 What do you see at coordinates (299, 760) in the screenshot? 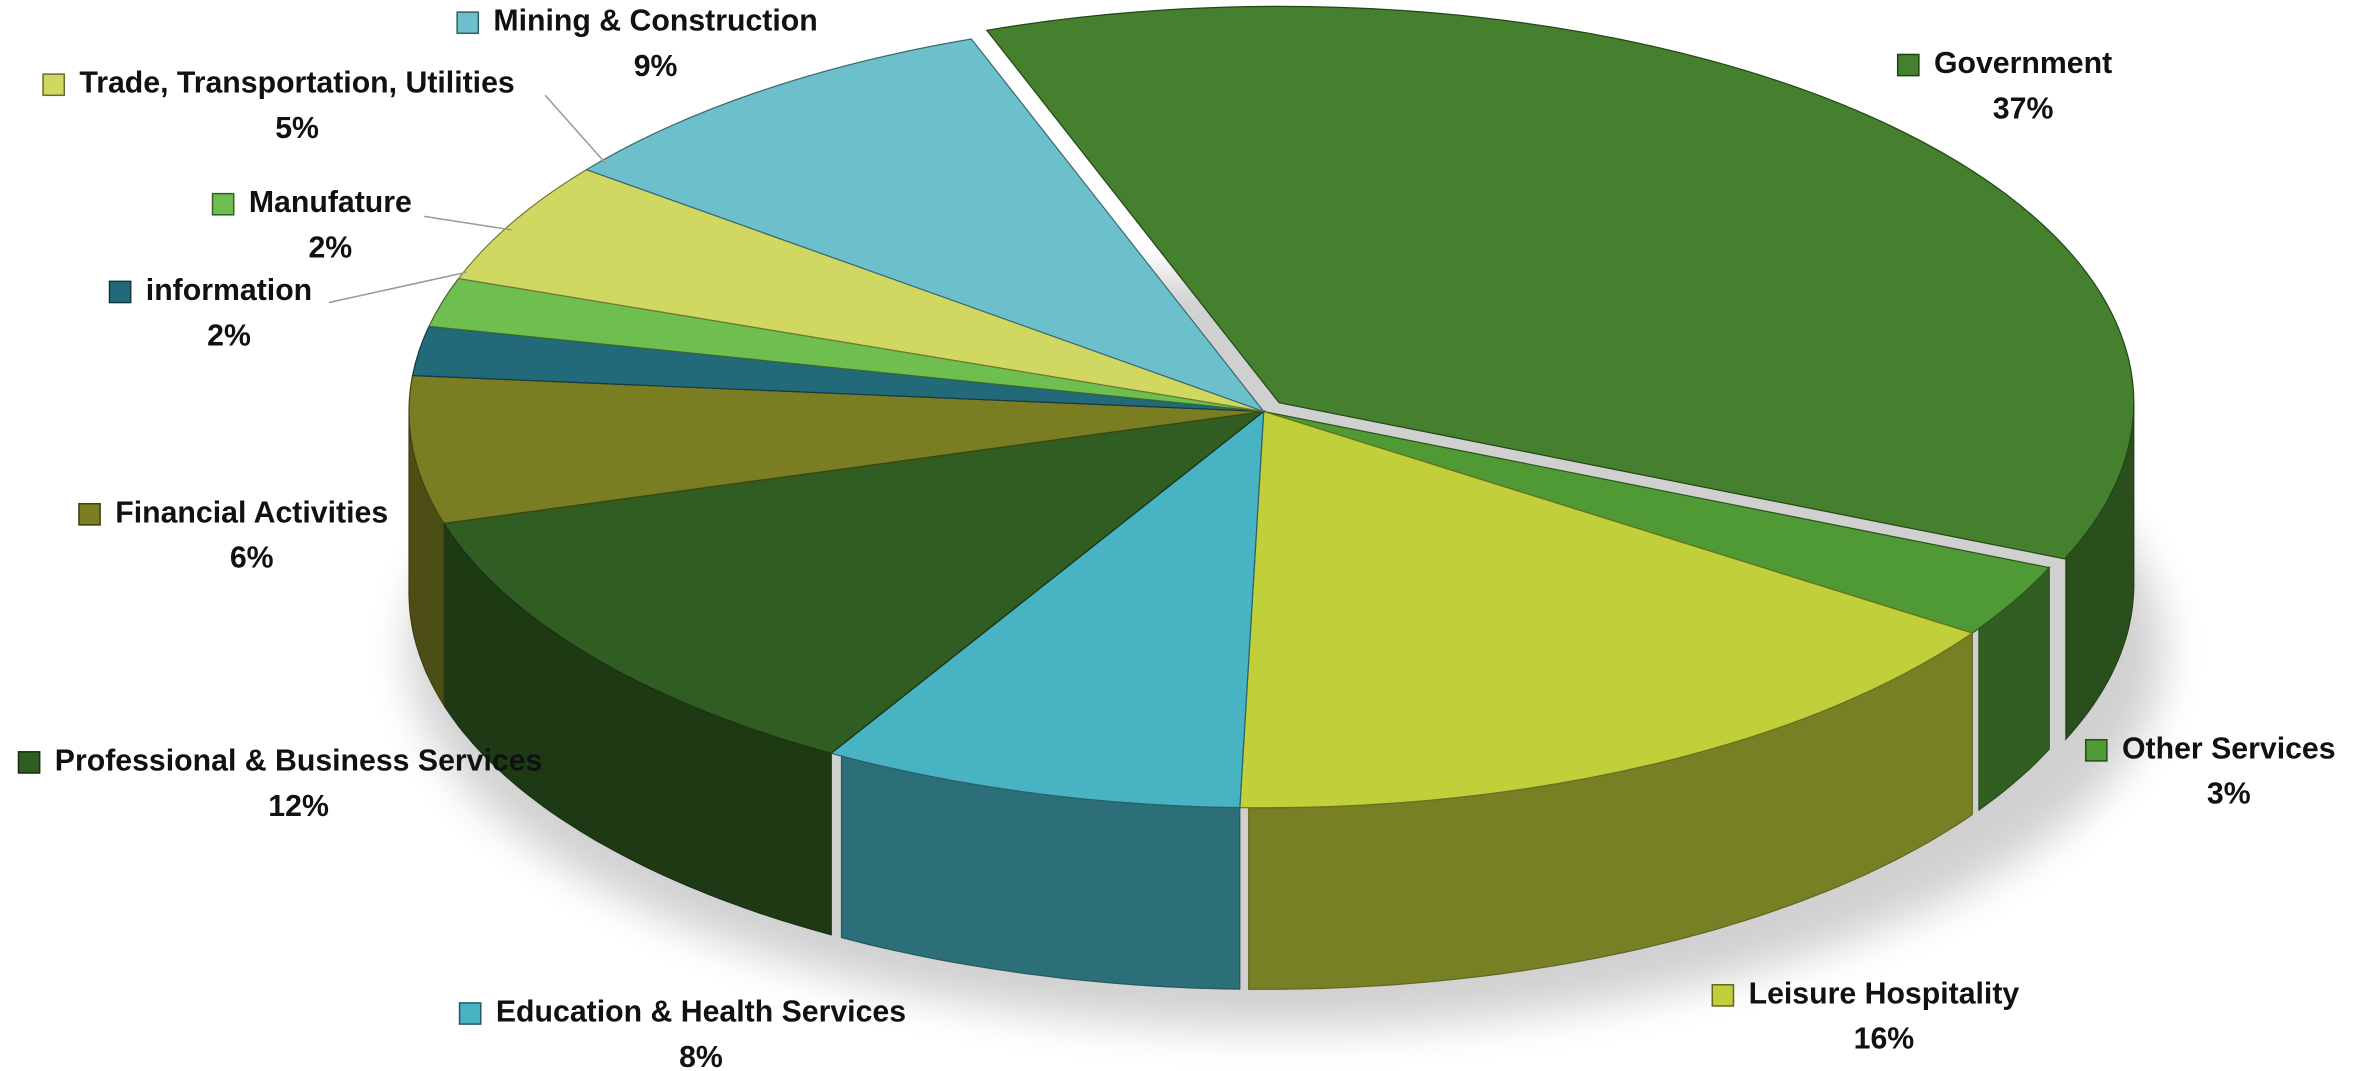
I see `slice-label: Professional & Business Services` at bounding box center [299, 760].